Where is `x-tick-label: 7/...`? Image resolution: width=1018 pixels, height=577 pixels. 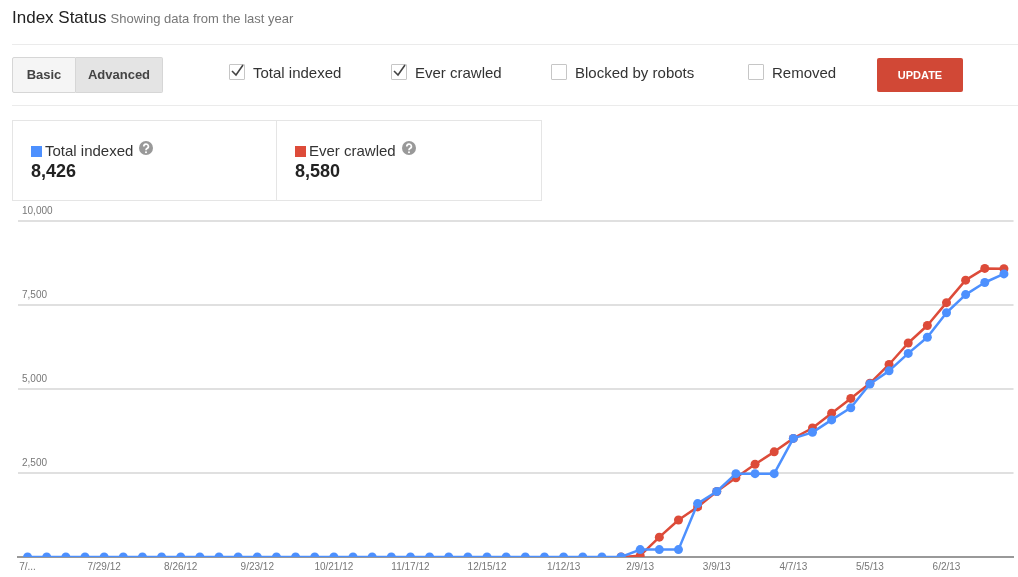 x-tick-label: 7/... is located at coordinates (27, 566).